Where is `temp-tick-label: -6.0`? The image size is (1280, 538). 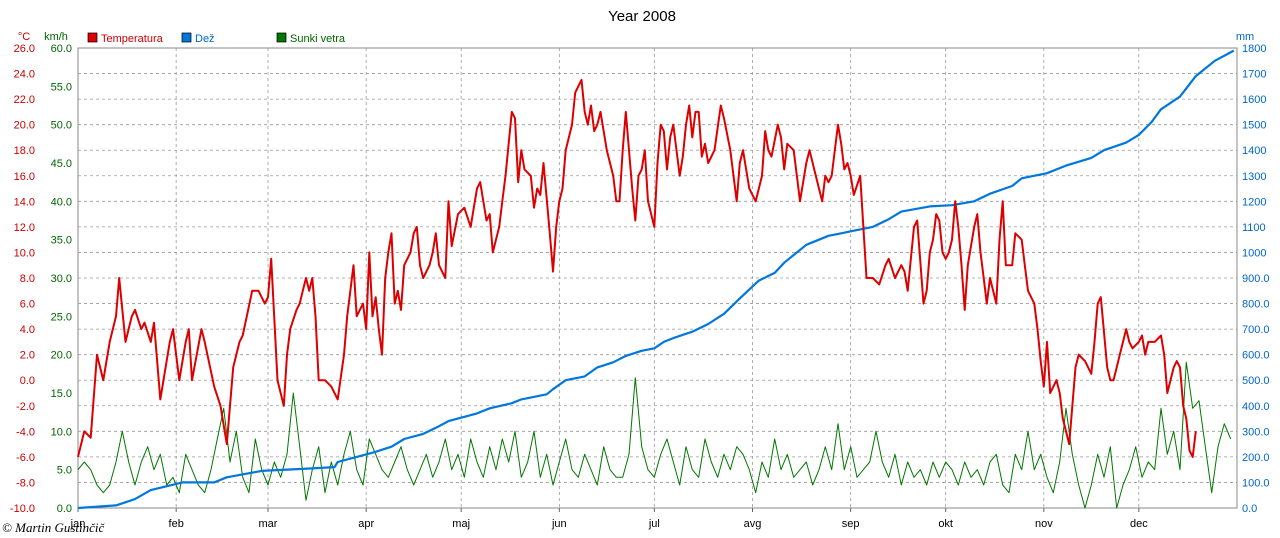 temp-tick-label: -6.0 is located at coordinates (25, 458).